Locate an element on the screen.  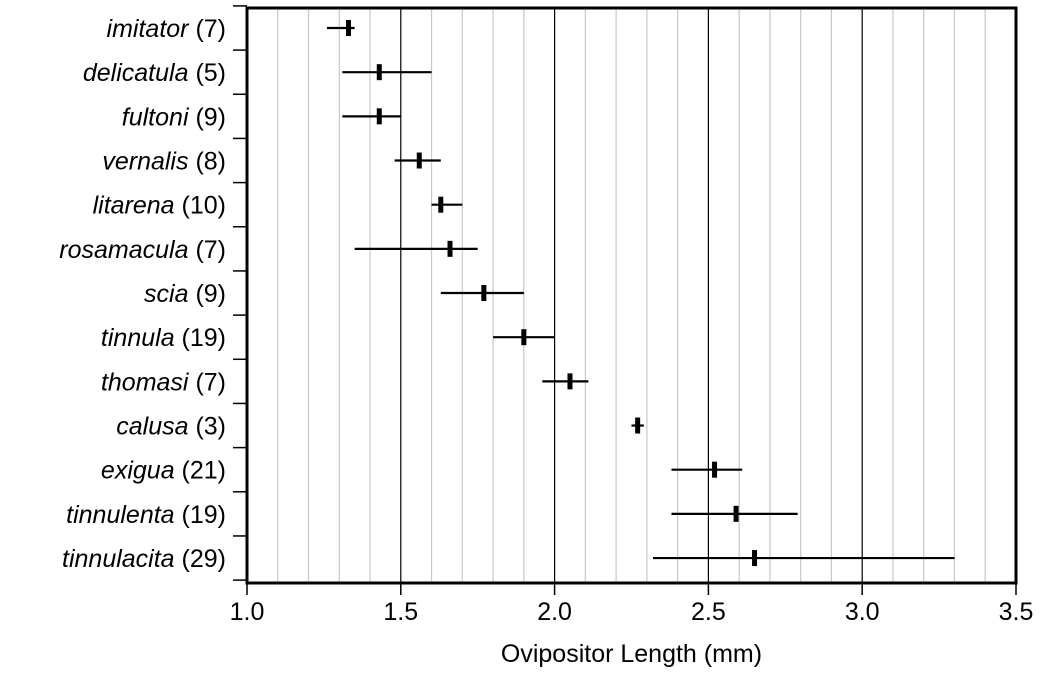
species-name: tinnula is located at coordinates (138, 338).